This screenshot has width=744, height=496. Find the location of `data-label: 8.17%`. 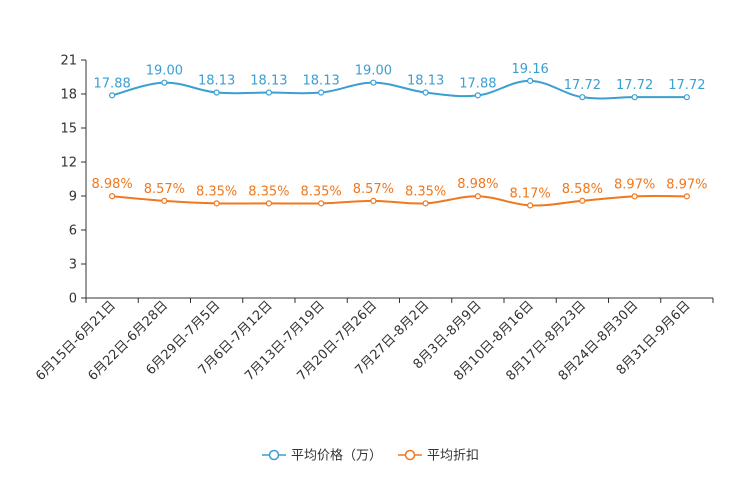

data-label: 8.17% is located at coordinates (529, 193).